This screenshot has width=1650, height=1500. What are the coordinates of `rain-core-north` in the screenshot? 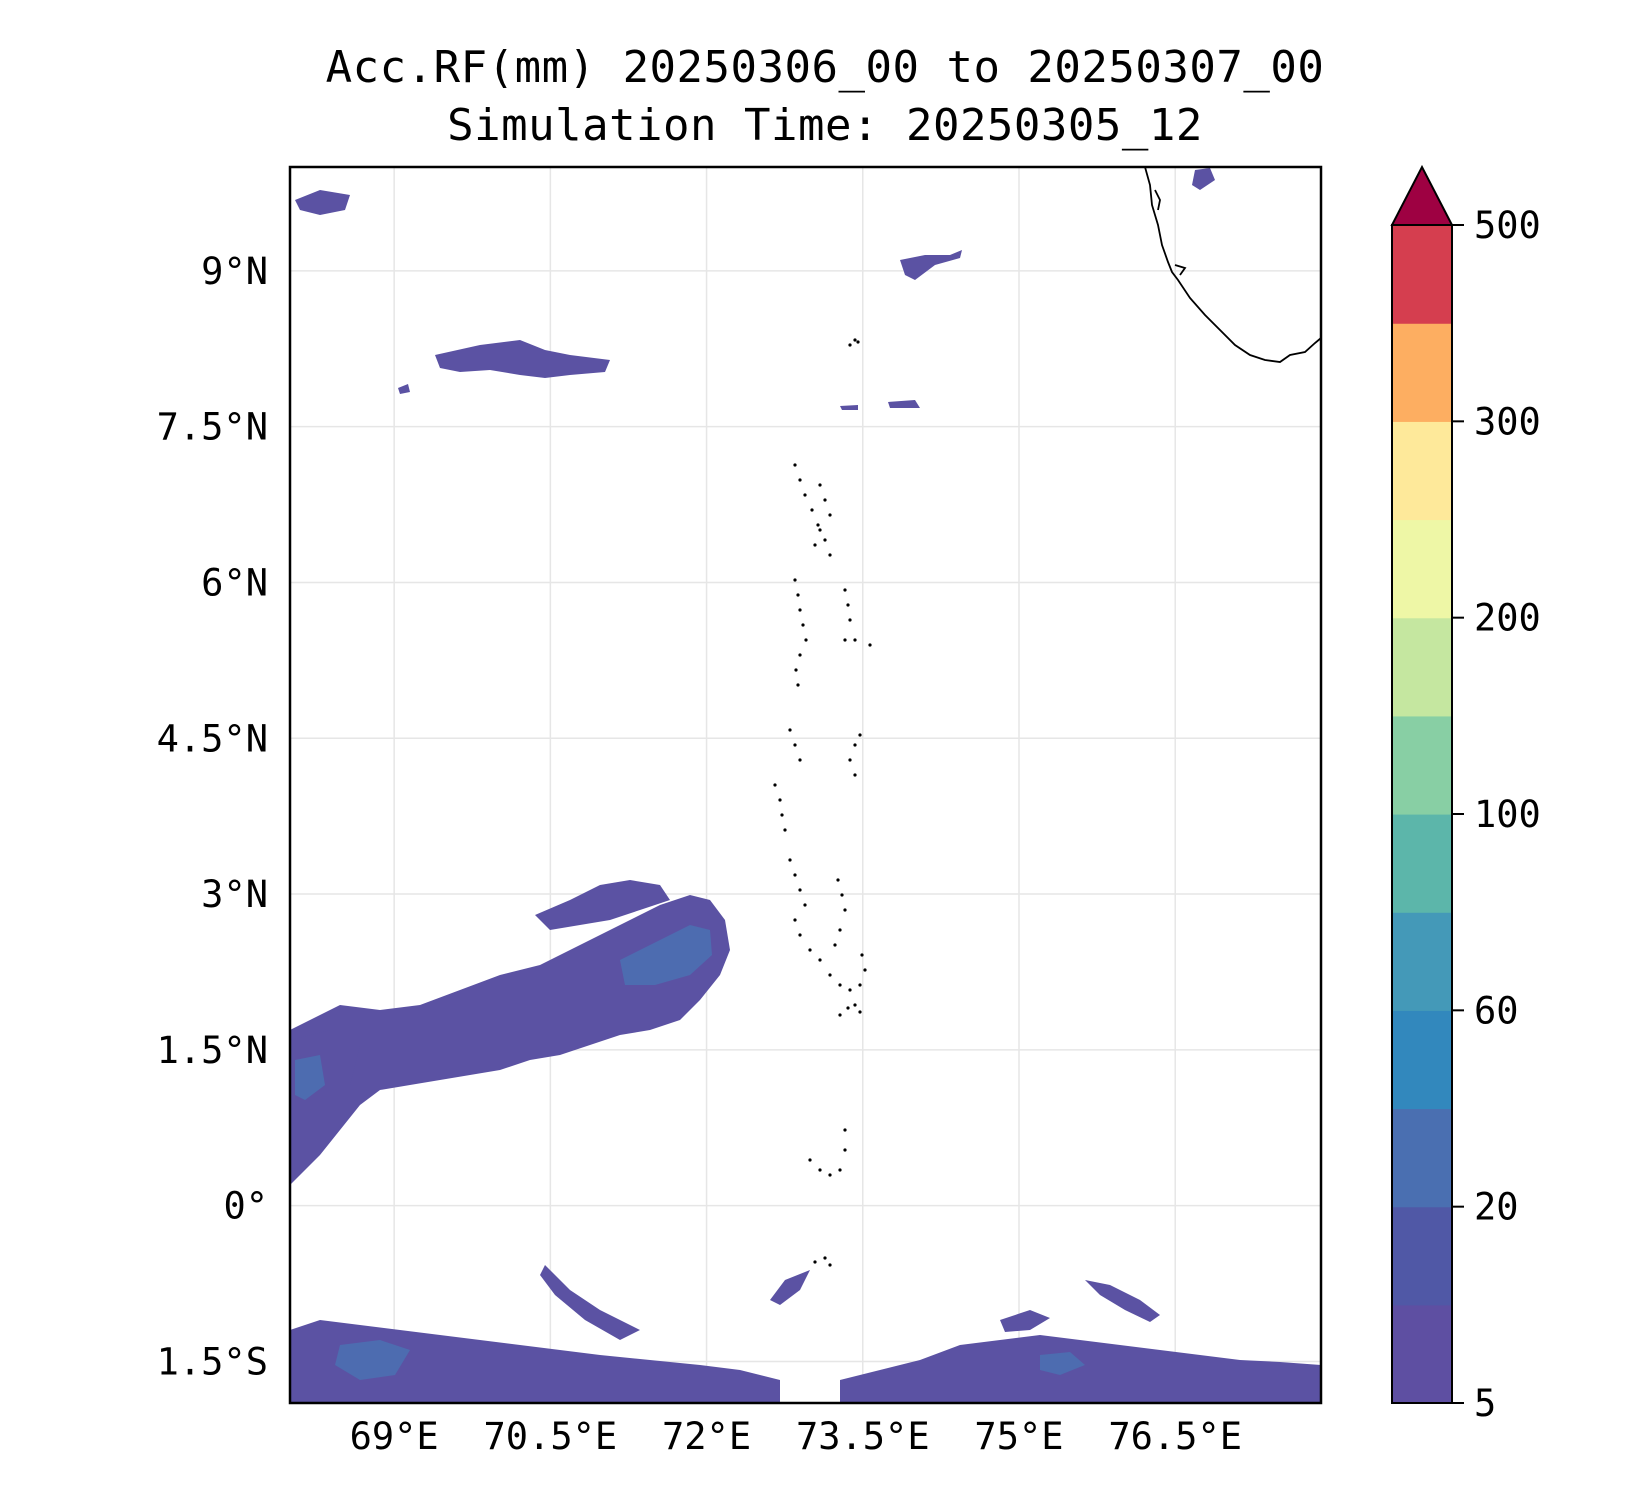 It's located at (666, 955).